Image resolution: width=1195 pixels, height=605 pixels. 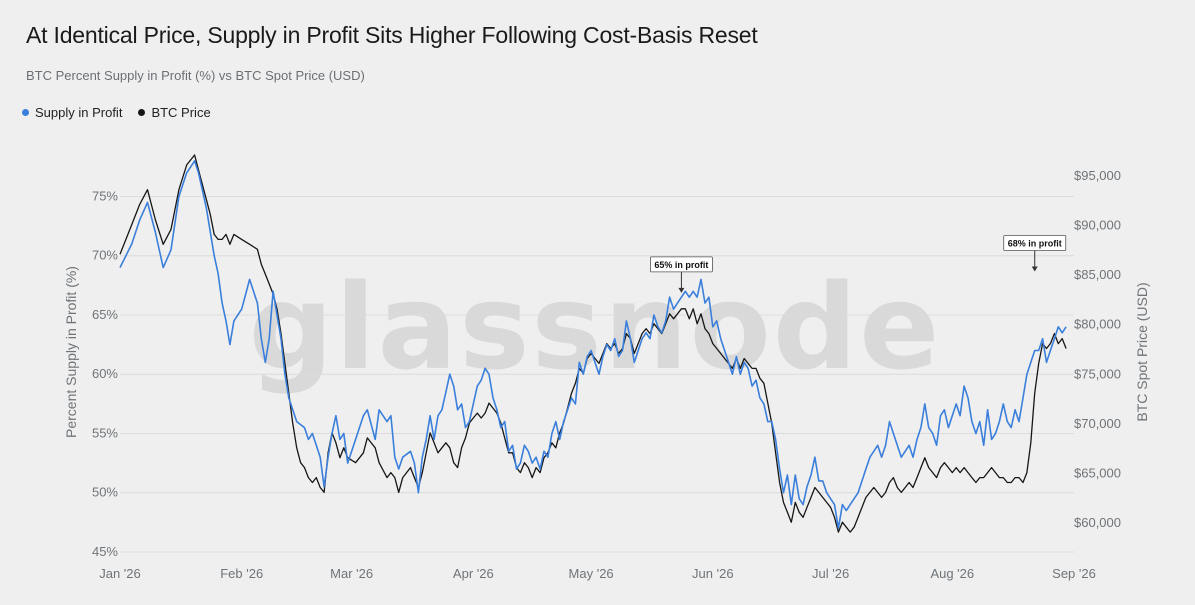 What do you see at coordinates (952, 573) in the screenshot?
I see `x-tick-label: Aug '26` at bounding box center [952, 573].